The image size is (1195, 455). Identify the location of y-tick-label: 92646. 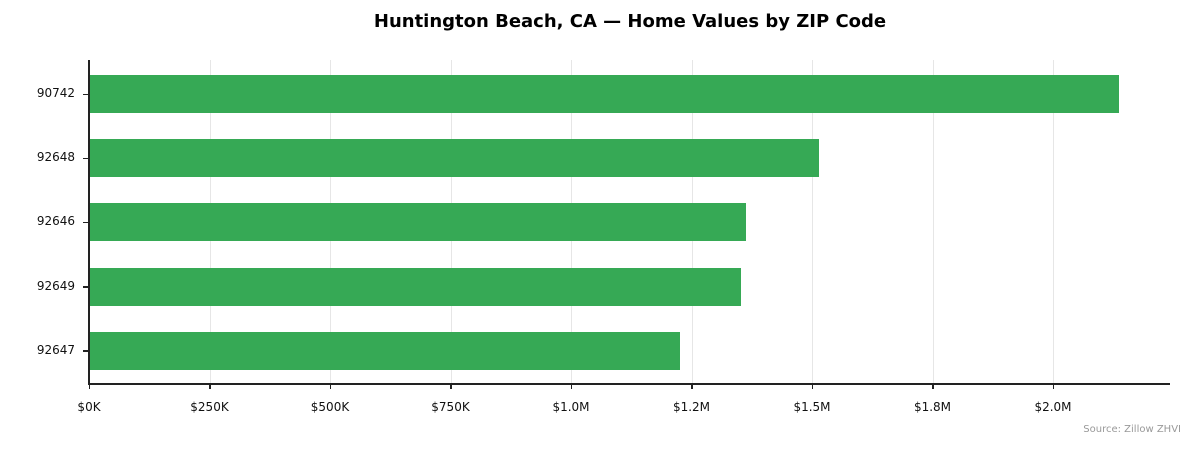
(55, 221).